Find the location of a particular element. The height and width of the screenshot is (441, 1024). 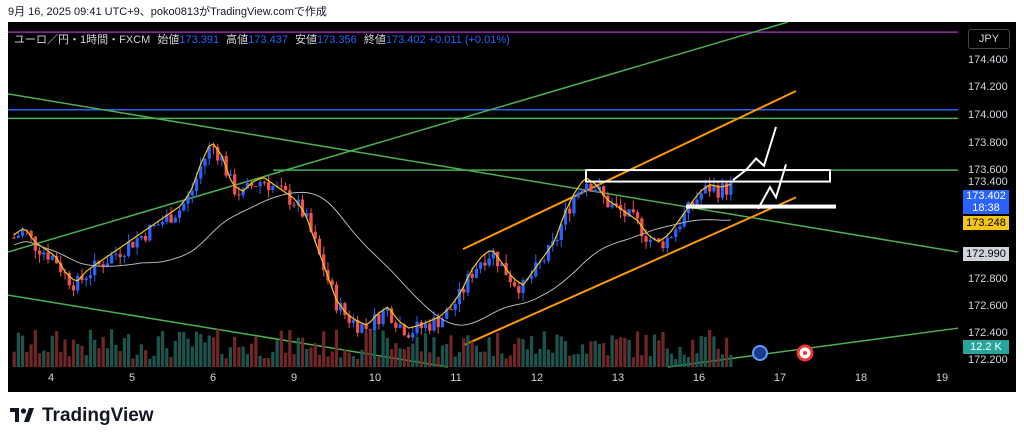

low-value: 173.356 is located at coordinates (337, 40).